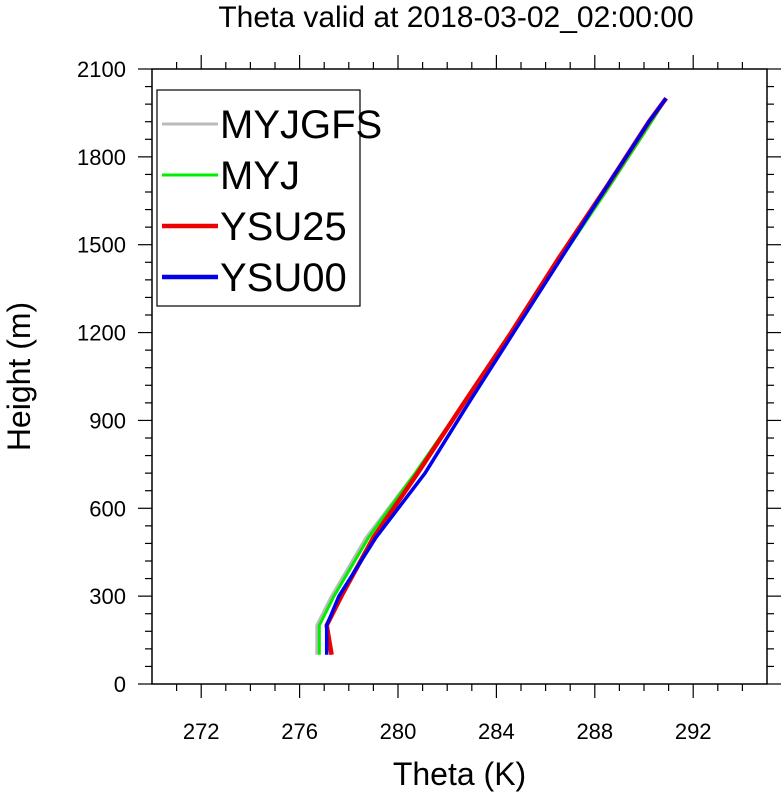 Image resolution: width=783 pixels, height=796 pixels. Describe the element at coordinates (299, 731) in the screenshot. I see `x-tick-label: 276` at that location.